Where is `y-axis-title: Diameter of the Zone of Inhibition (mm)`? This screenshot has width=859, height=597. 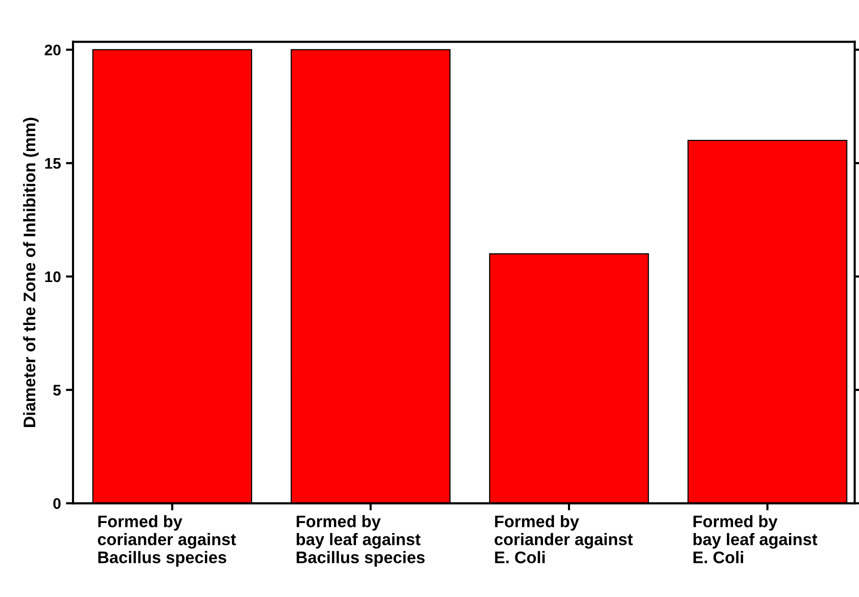 y-axis-title: Diameter of the Zone of Inhibition (mm) is located at coordinates (31, 272).